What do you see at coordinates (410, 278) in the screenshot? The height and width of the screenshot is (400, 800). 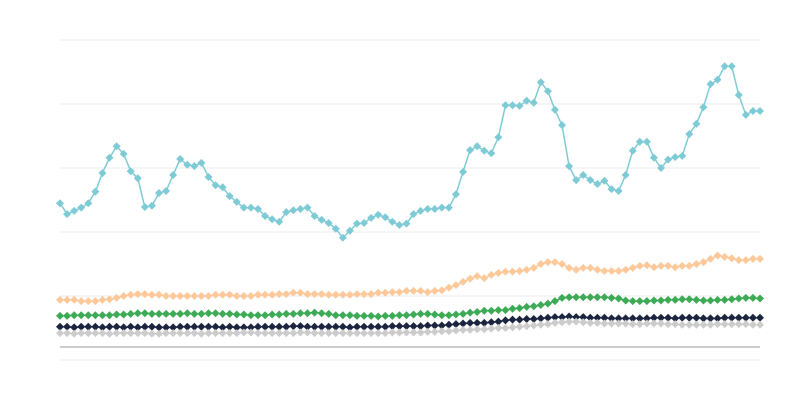 I see `series` at bounding box center [410, 278].